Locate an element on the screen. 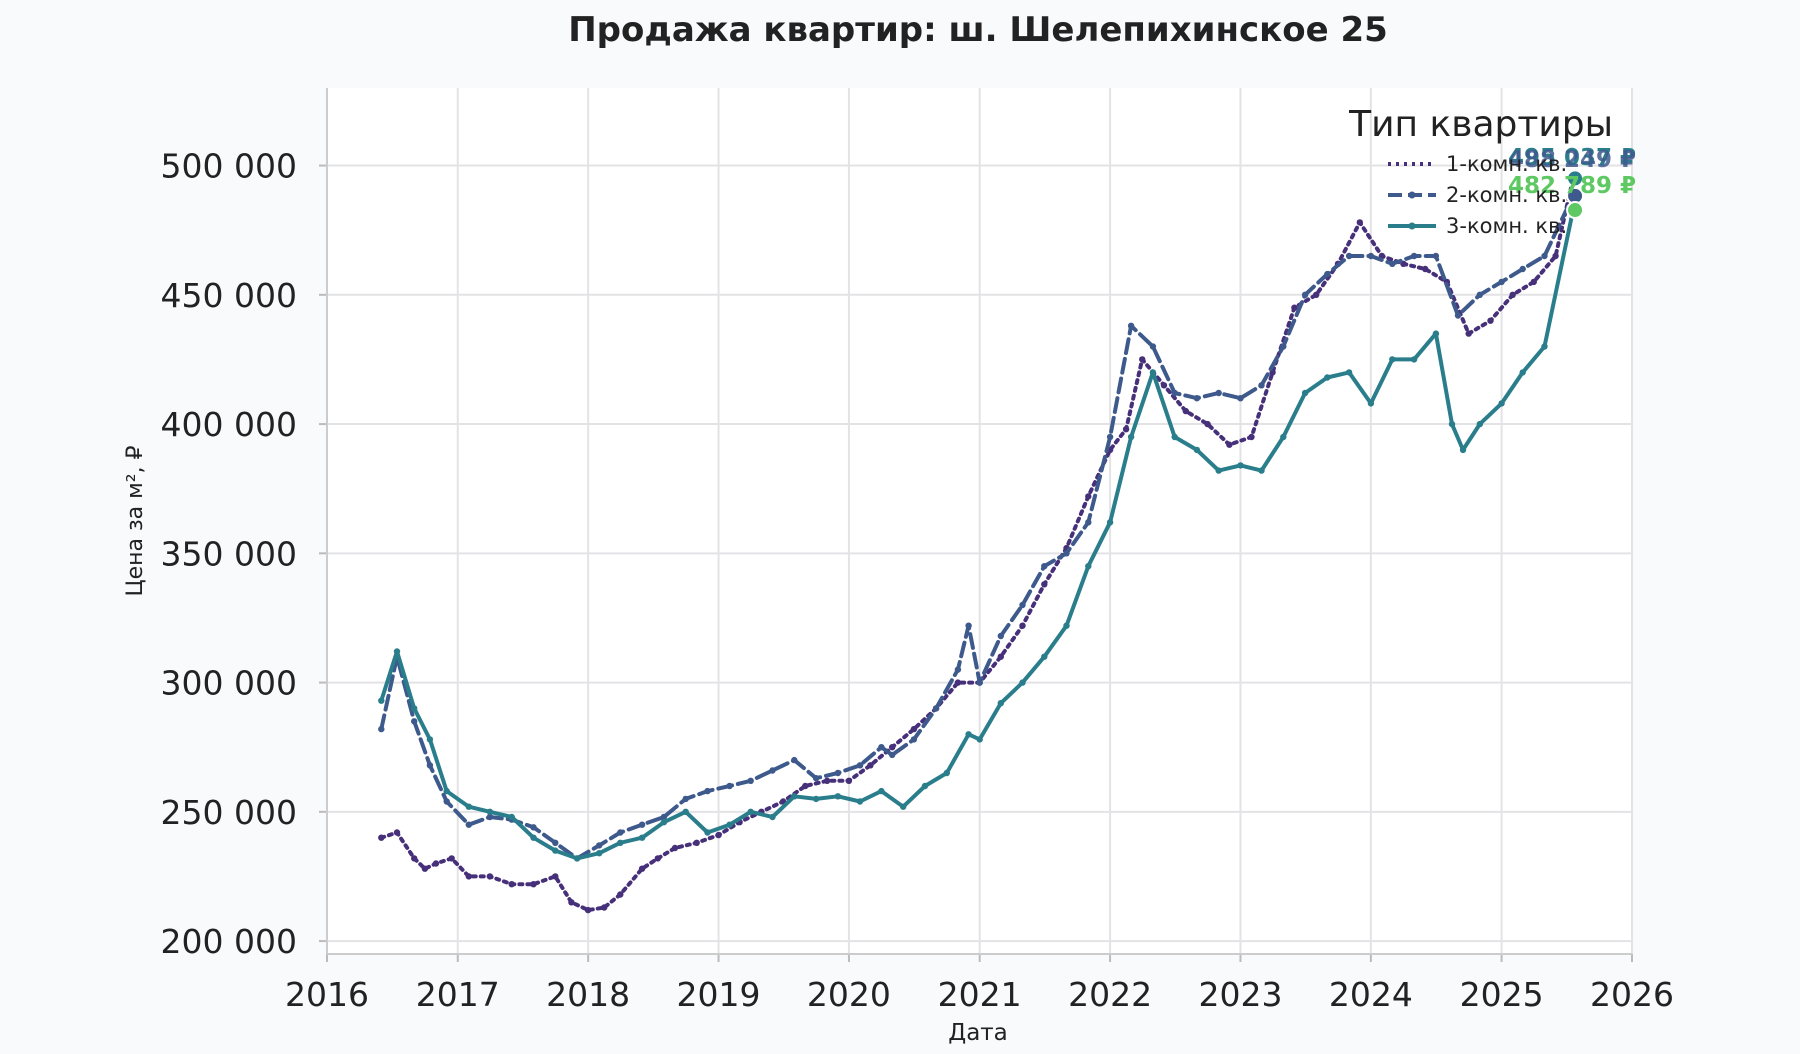 This screenshot has width=1800, height=1054. end-value-label: 488 249 ₽ is located at coordinates (1572, 160).